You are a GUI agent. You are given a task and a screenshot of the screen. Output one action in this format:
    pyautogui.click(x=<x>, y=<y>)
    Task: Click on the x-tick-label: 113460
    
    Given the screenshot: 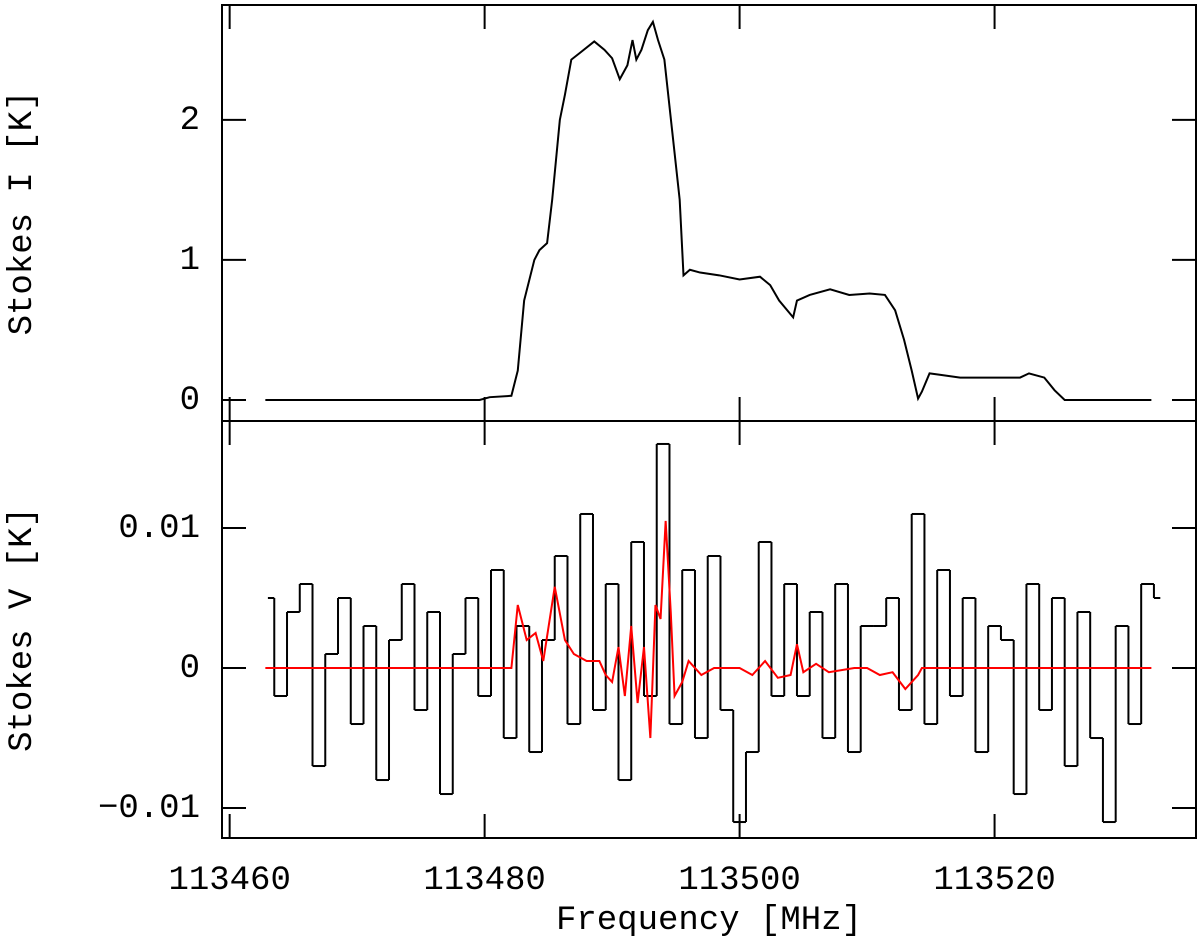 What is the action you would take?
    pyautogui.click(x=229, y=881)
    